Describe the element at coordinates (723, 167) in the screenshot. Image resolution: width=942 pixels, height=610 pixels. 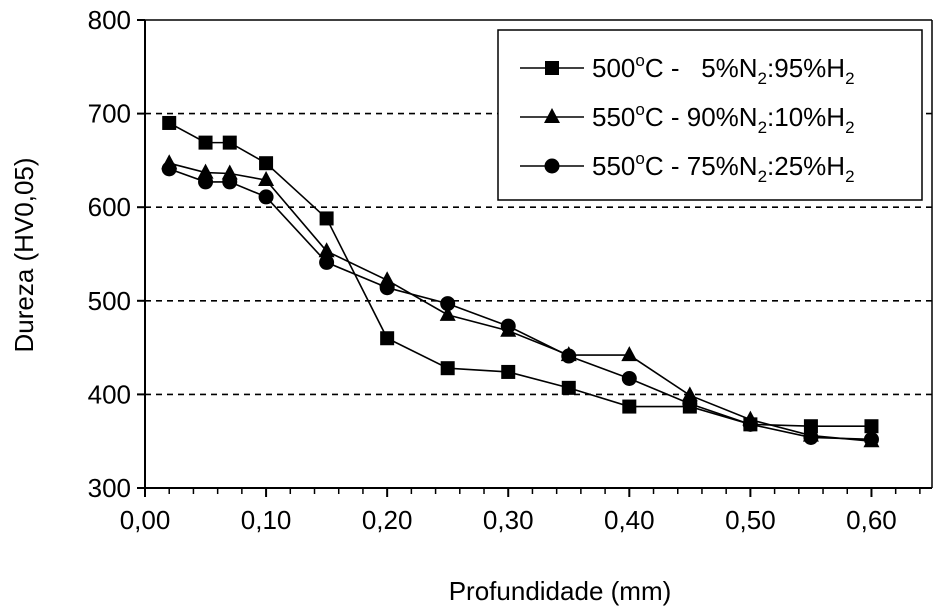
I see `legend-label-3: 550oC - 75%N2:25%H2` at that location.